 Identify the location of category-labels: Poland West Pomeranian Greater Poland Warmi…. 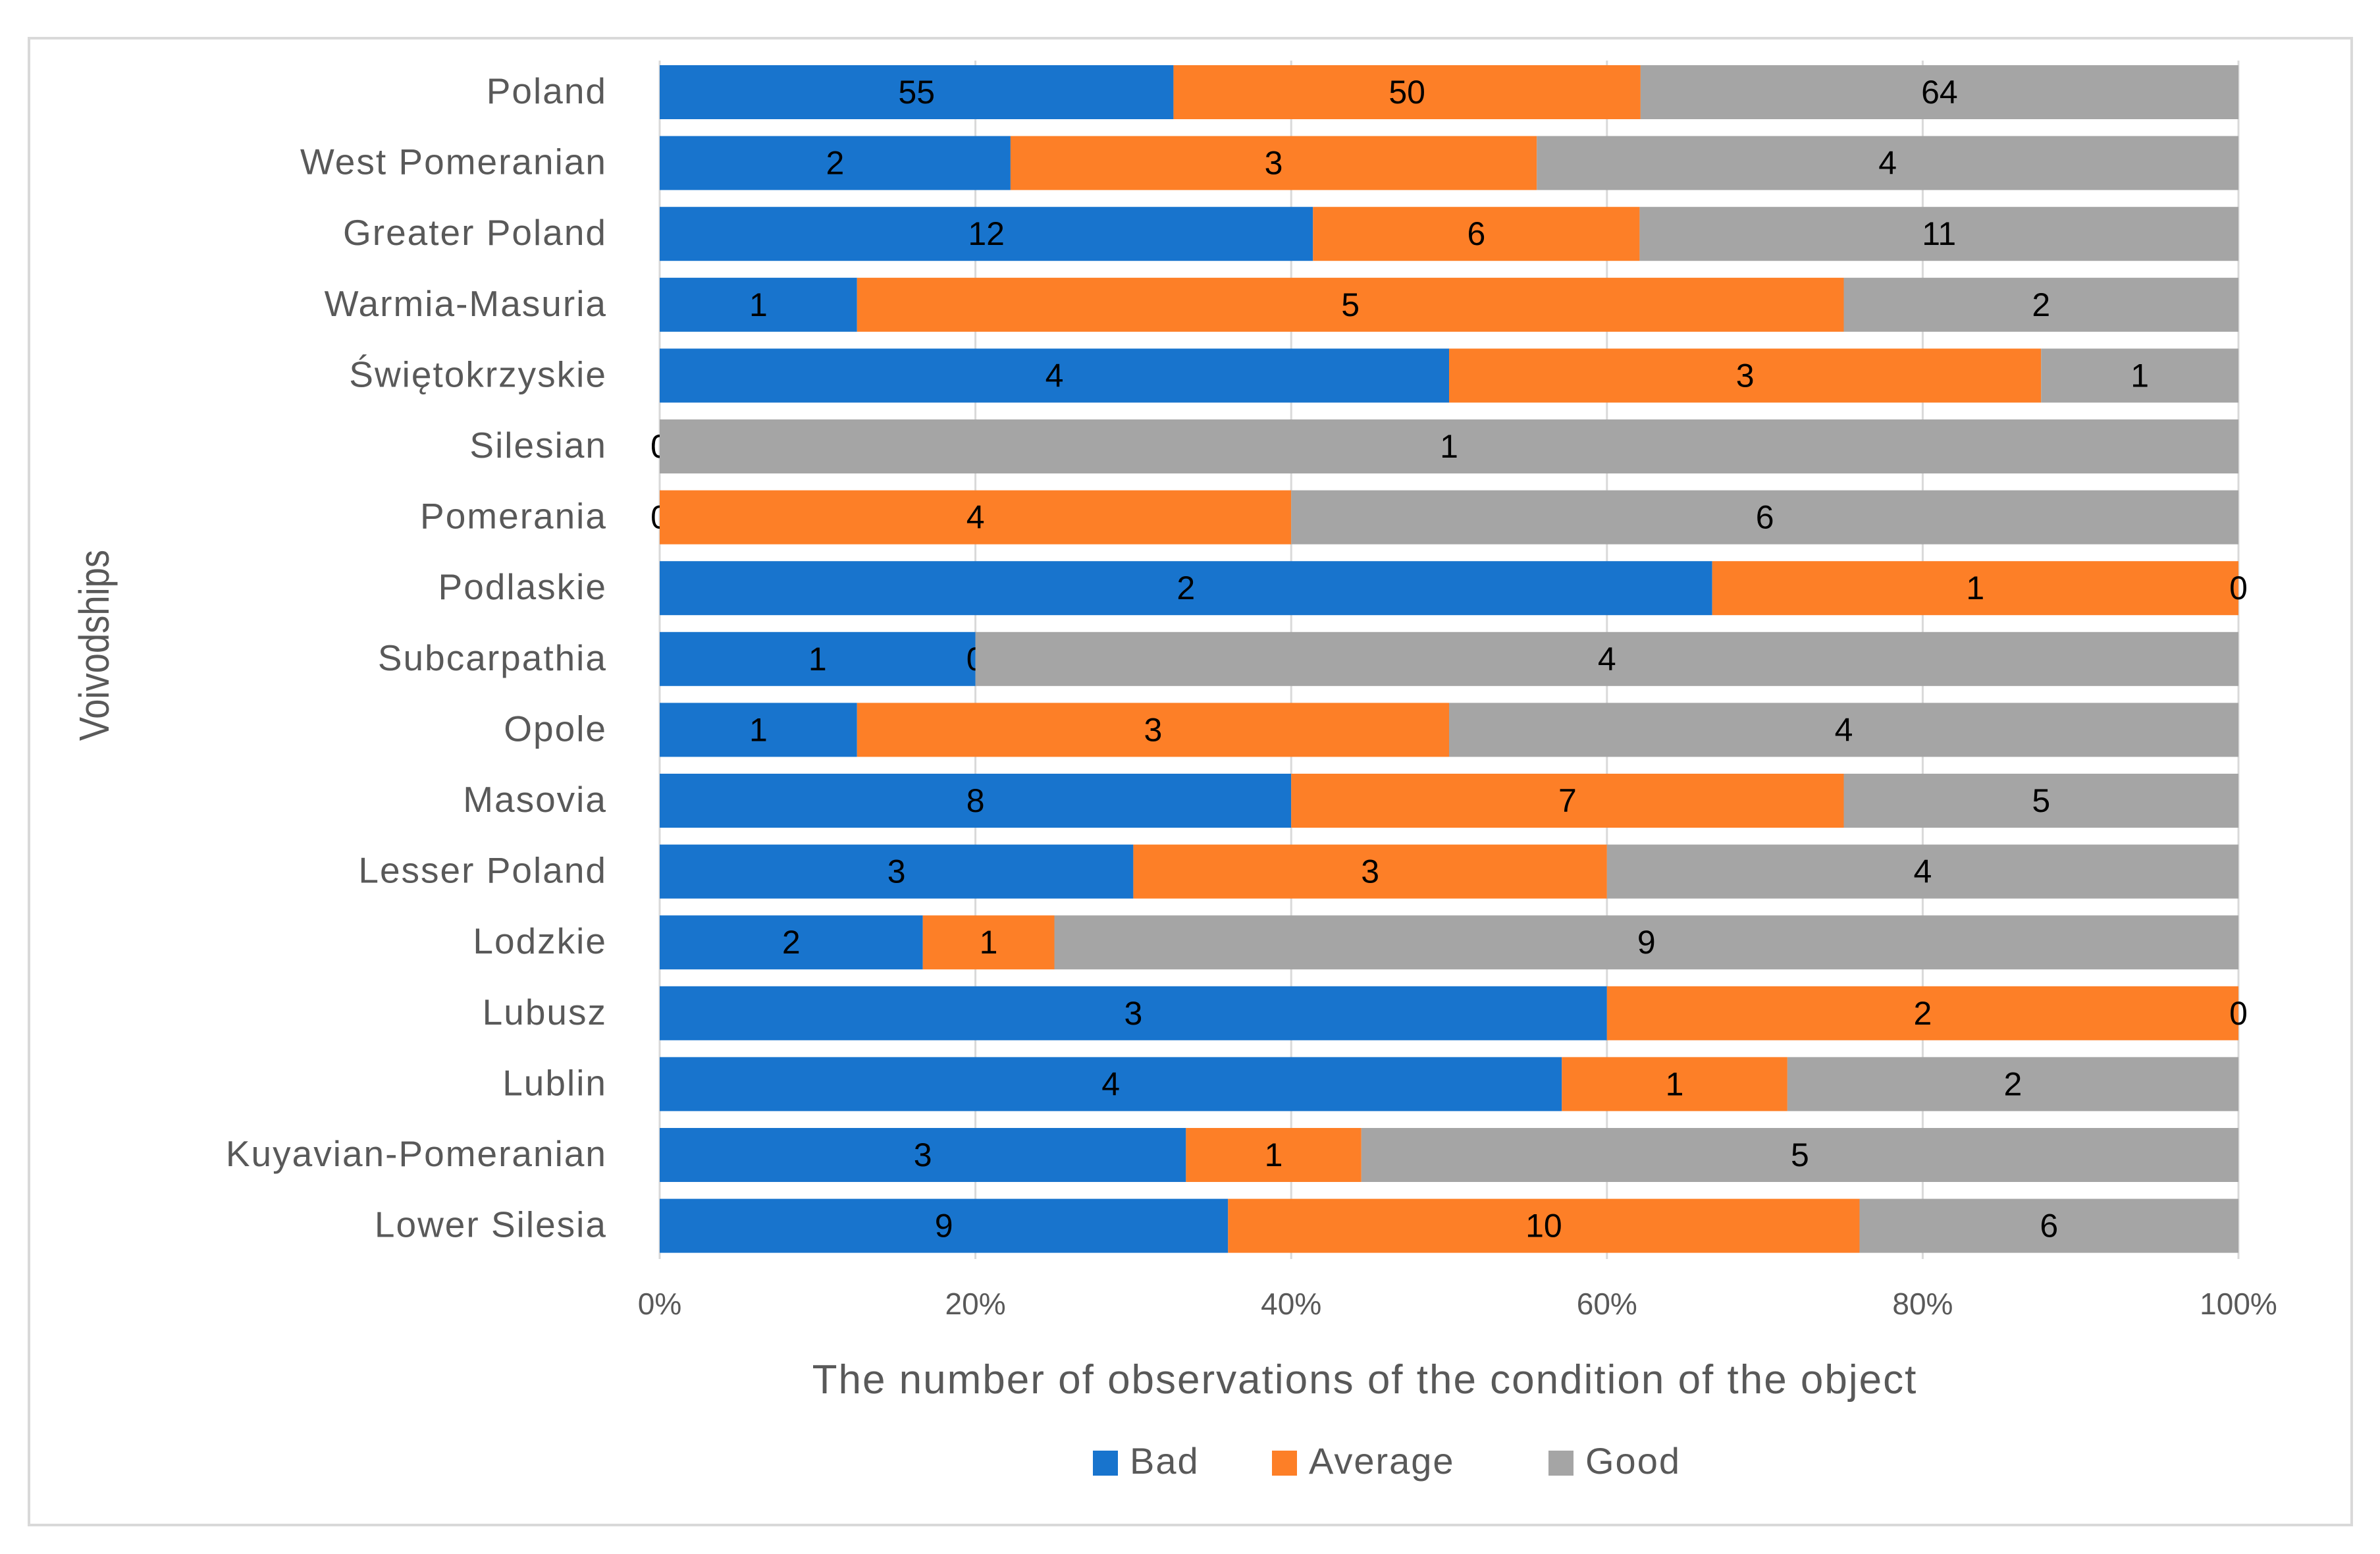
(416, 657).